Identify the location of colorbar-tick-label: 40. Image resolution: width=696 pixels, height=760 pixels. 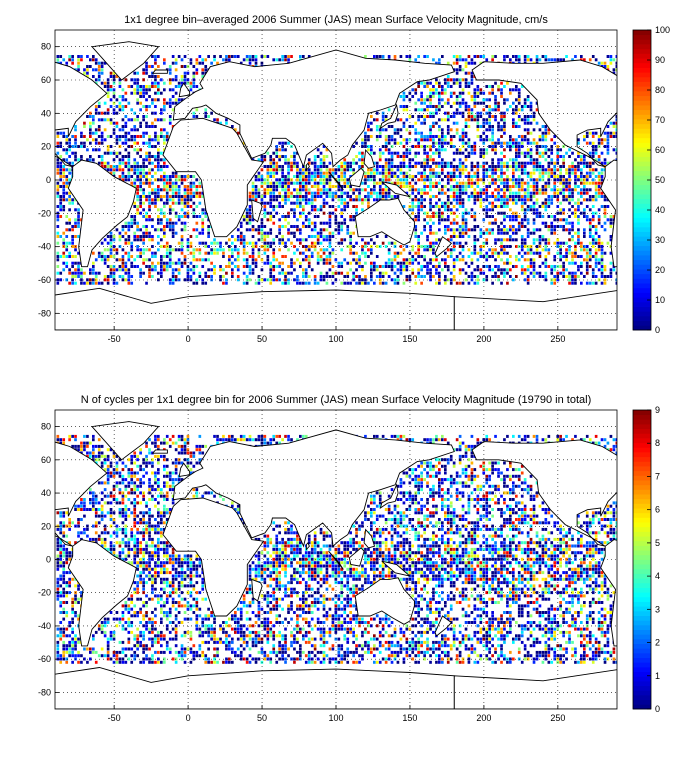
(660, 210).